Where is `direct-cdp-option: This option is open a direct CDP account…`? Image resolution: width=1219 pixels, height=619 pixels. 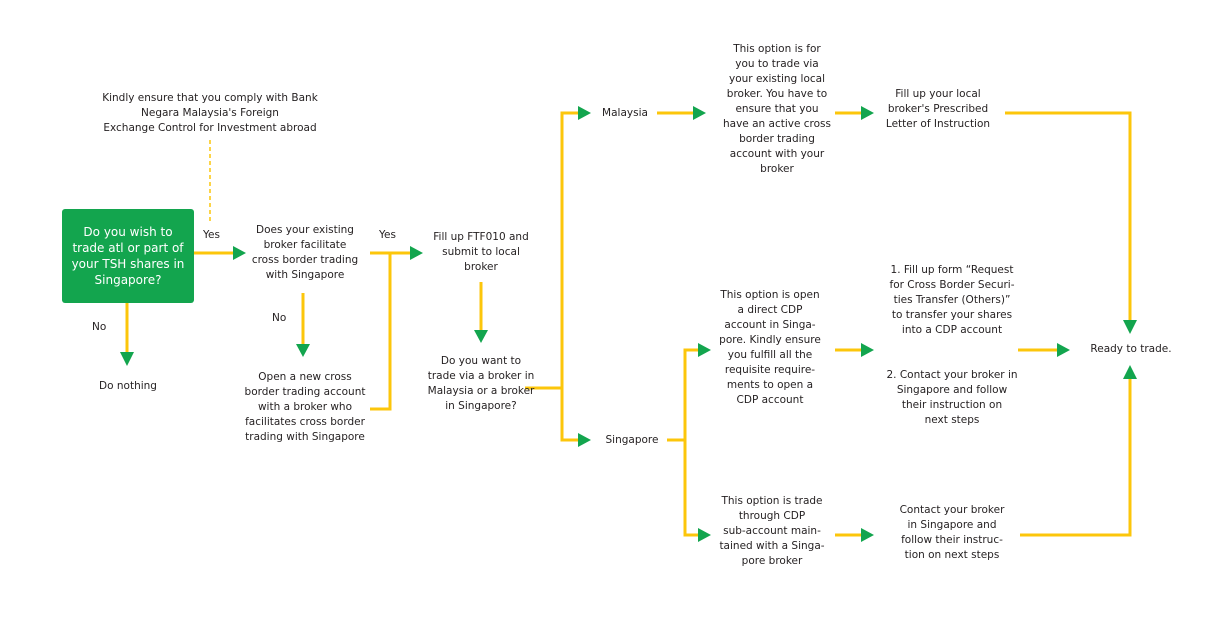
direct-cdp-option: This option is open a direct CDP account… is located at coordinates (770, 347).